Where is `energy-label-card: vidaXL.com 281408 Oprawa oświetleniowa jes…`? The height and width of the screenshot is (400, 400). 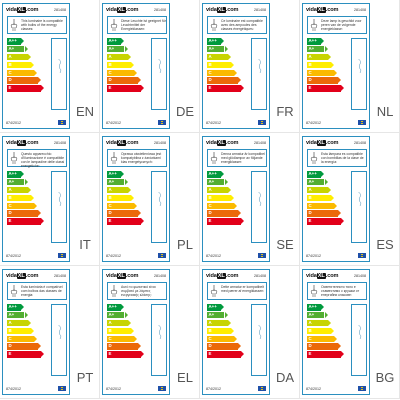
energy-label-card: vidaXL.com 281408 Oprawa oświetleniowa jes… is located at coordinates (136, 199).